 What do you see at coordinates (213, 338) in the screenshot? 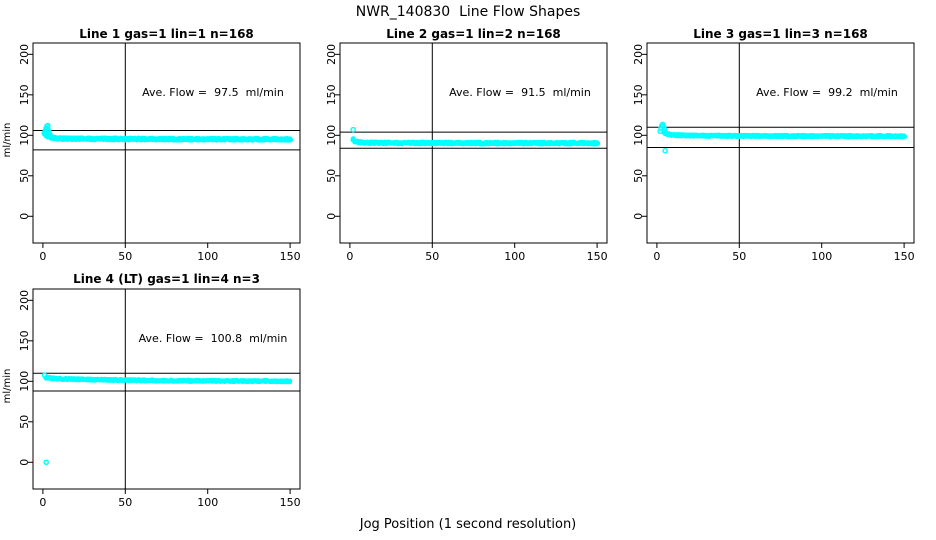
I see `subplot4-ave-flow-annotation: Ave. Flow = 100.8 ml/min` at bounding box center [213, 338].